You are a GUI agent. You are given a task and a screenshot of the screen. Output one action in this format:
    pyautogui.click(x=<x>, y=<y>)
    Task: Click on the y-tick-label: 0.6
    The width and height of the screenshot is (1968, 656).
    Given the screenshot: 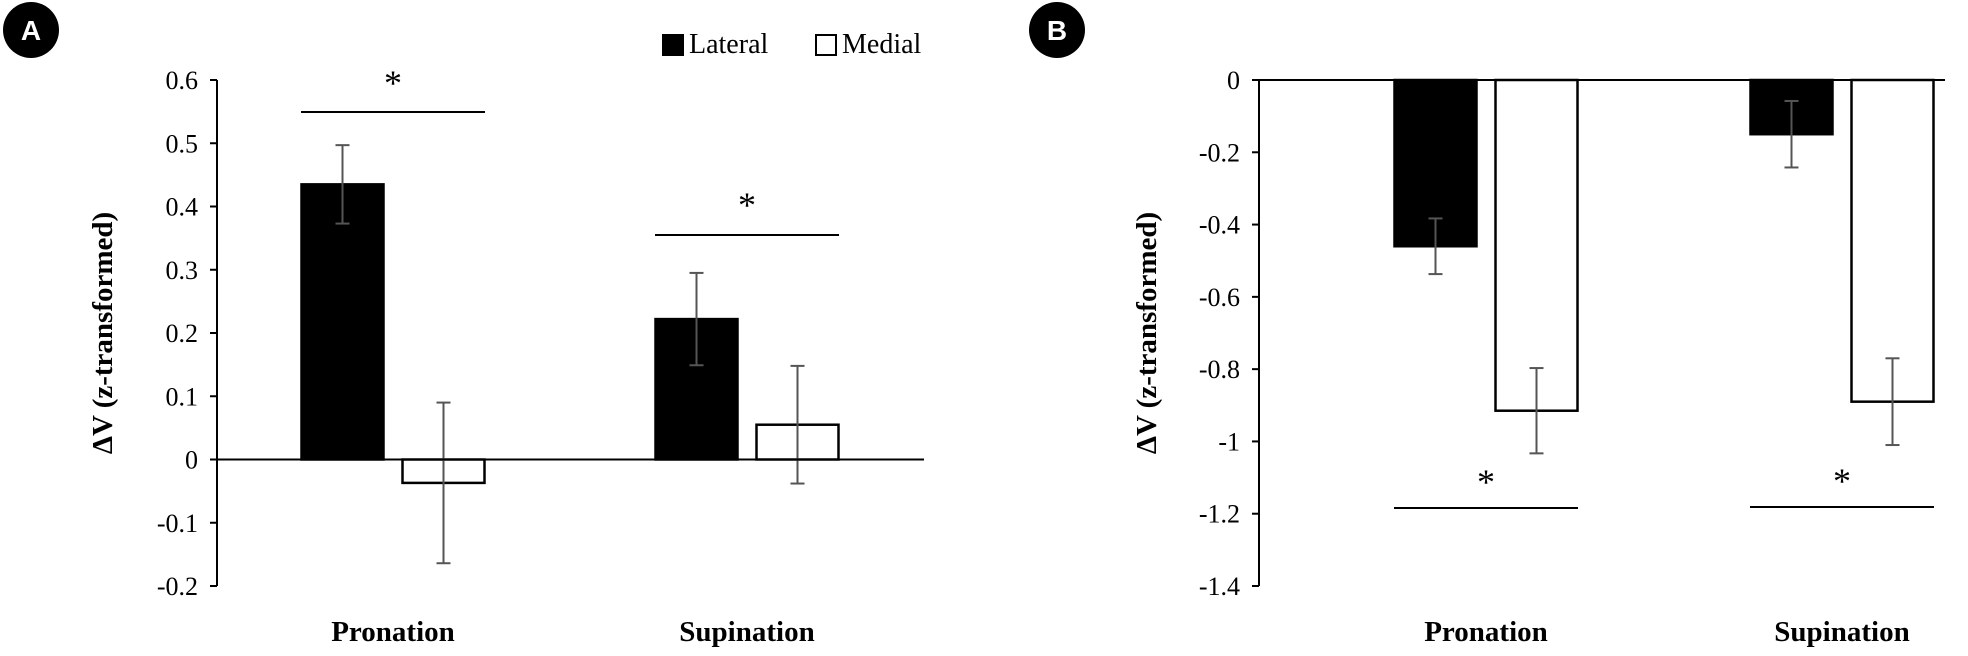 What is the action you would take?
    pyautogui.click(x=182, y=80)
    